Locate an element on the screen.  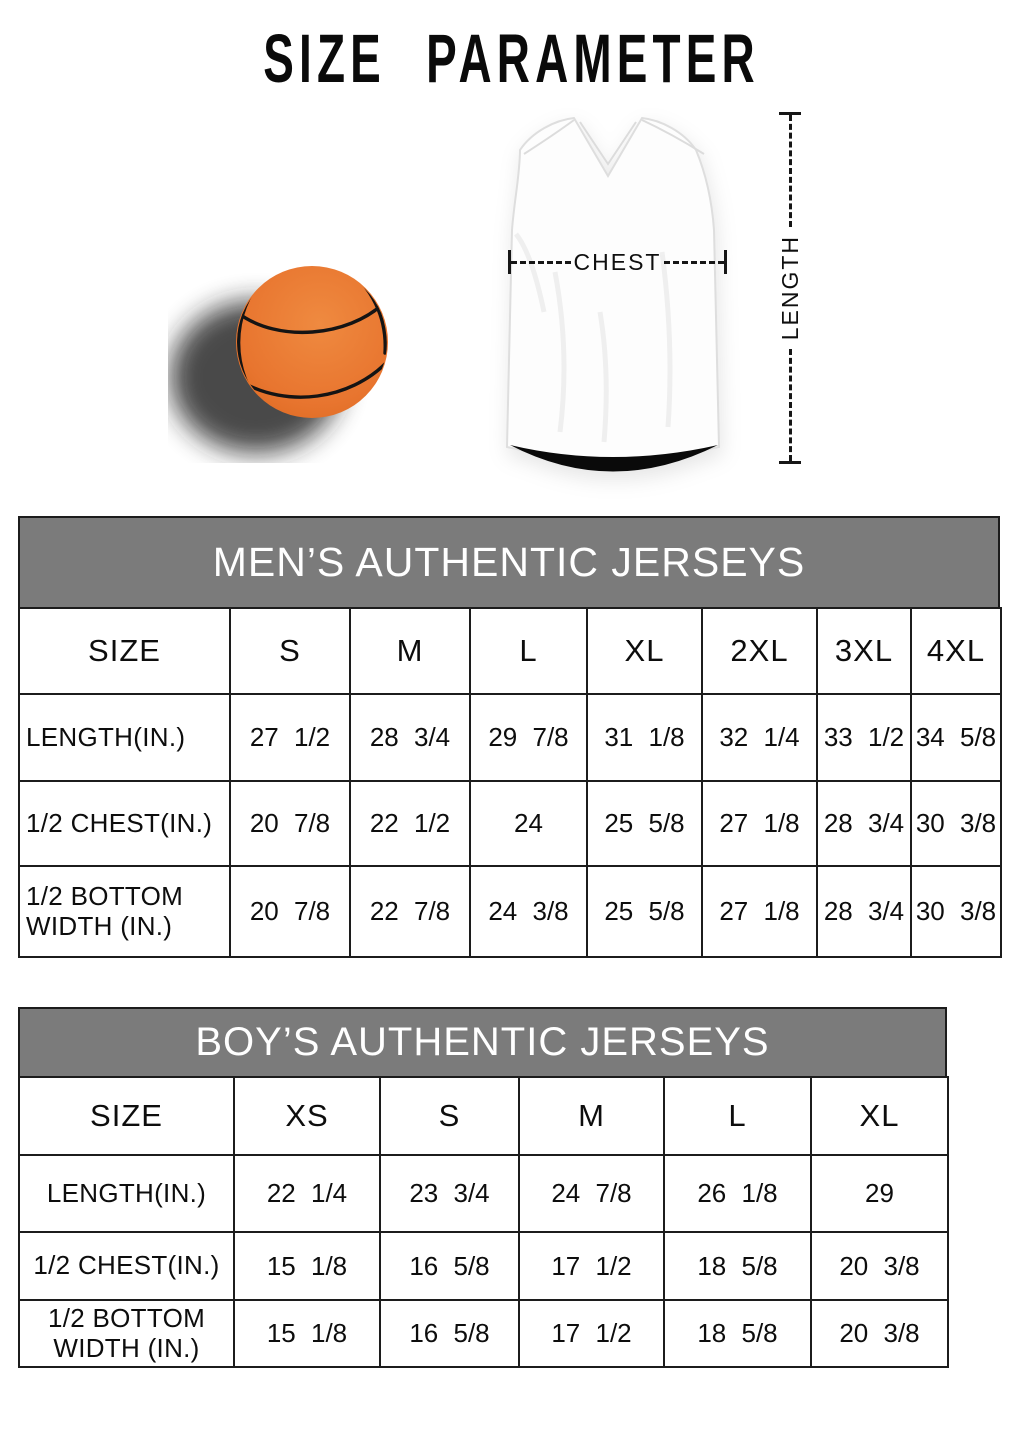
page-title-wrap: SIZE PARAMETER is located at coordinates (512, 60).